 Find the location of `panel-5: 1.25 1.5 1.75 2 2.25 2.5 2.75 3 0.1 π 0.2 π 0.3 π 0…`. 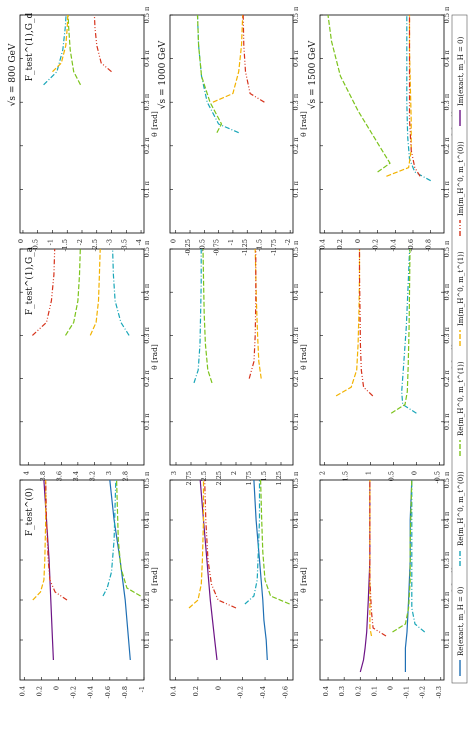

panel-5: 1.25 1.5 1.75 2 2.25 2.5 2.75 3 0.1 π 0.2 π 0.3 π 0… is located at coordinates (238, 362).